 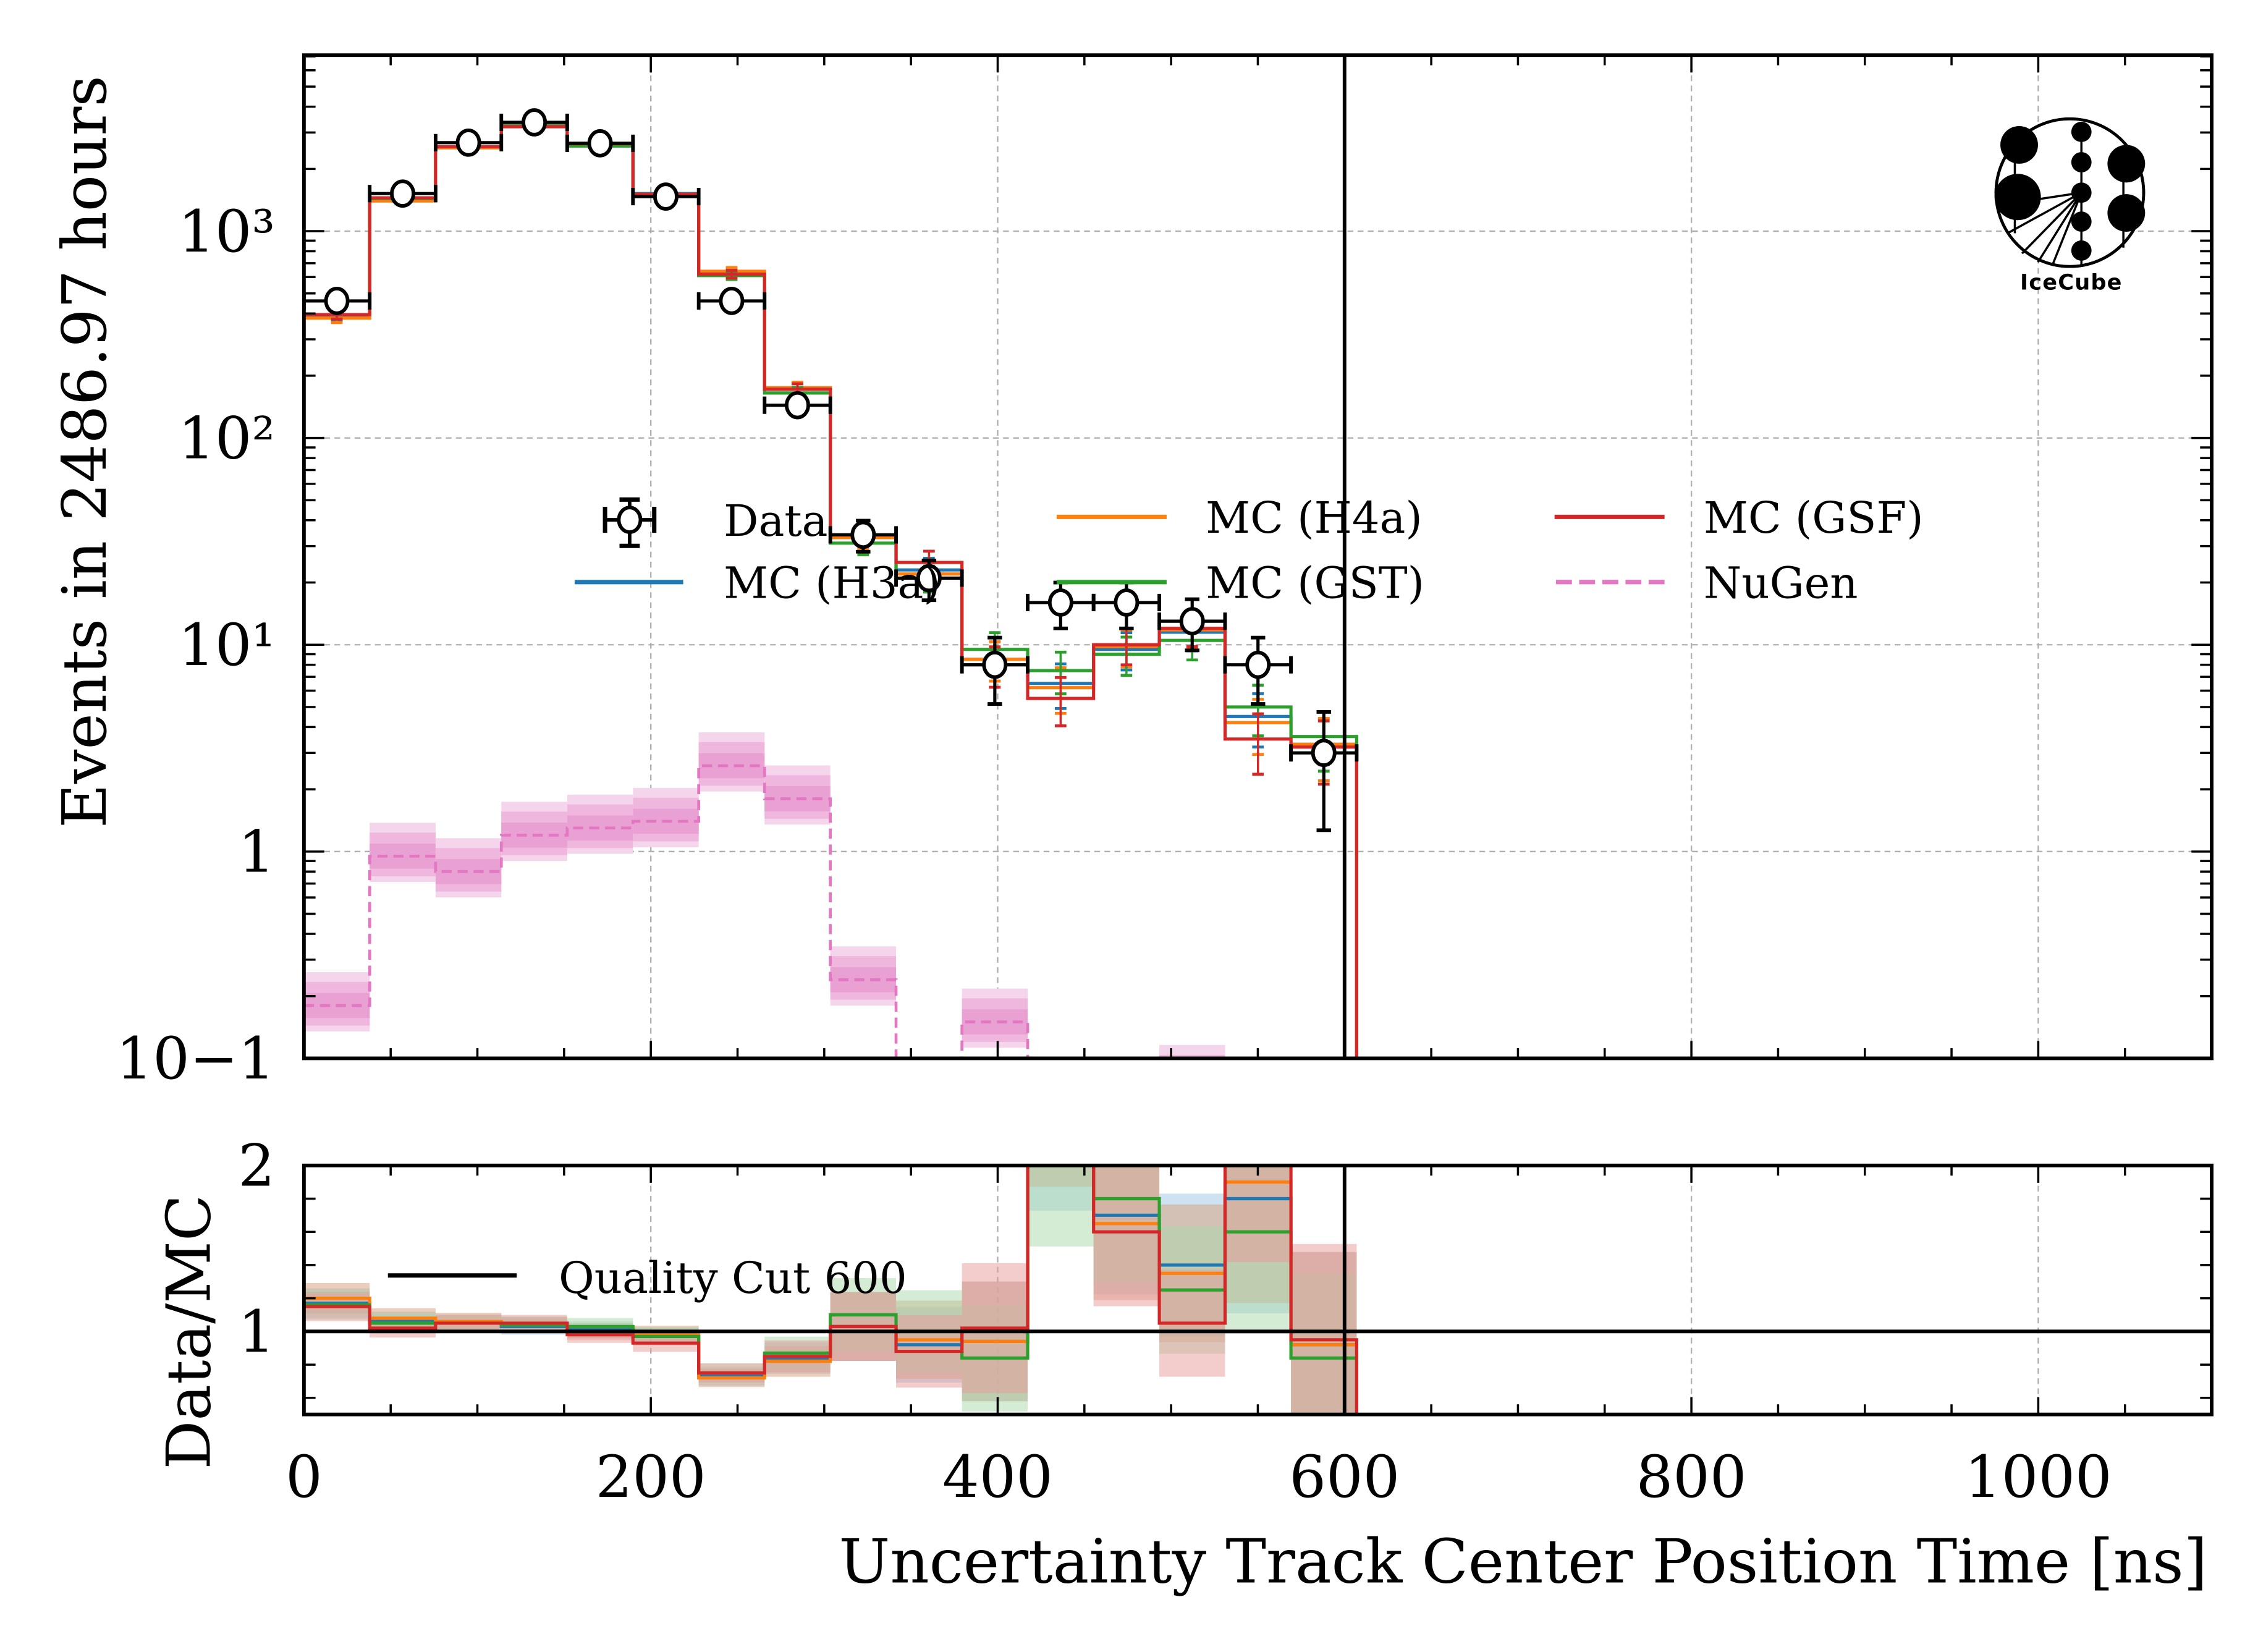 I want to click on y-tick-label-bottom: 2, so click(x=256, y=1166).